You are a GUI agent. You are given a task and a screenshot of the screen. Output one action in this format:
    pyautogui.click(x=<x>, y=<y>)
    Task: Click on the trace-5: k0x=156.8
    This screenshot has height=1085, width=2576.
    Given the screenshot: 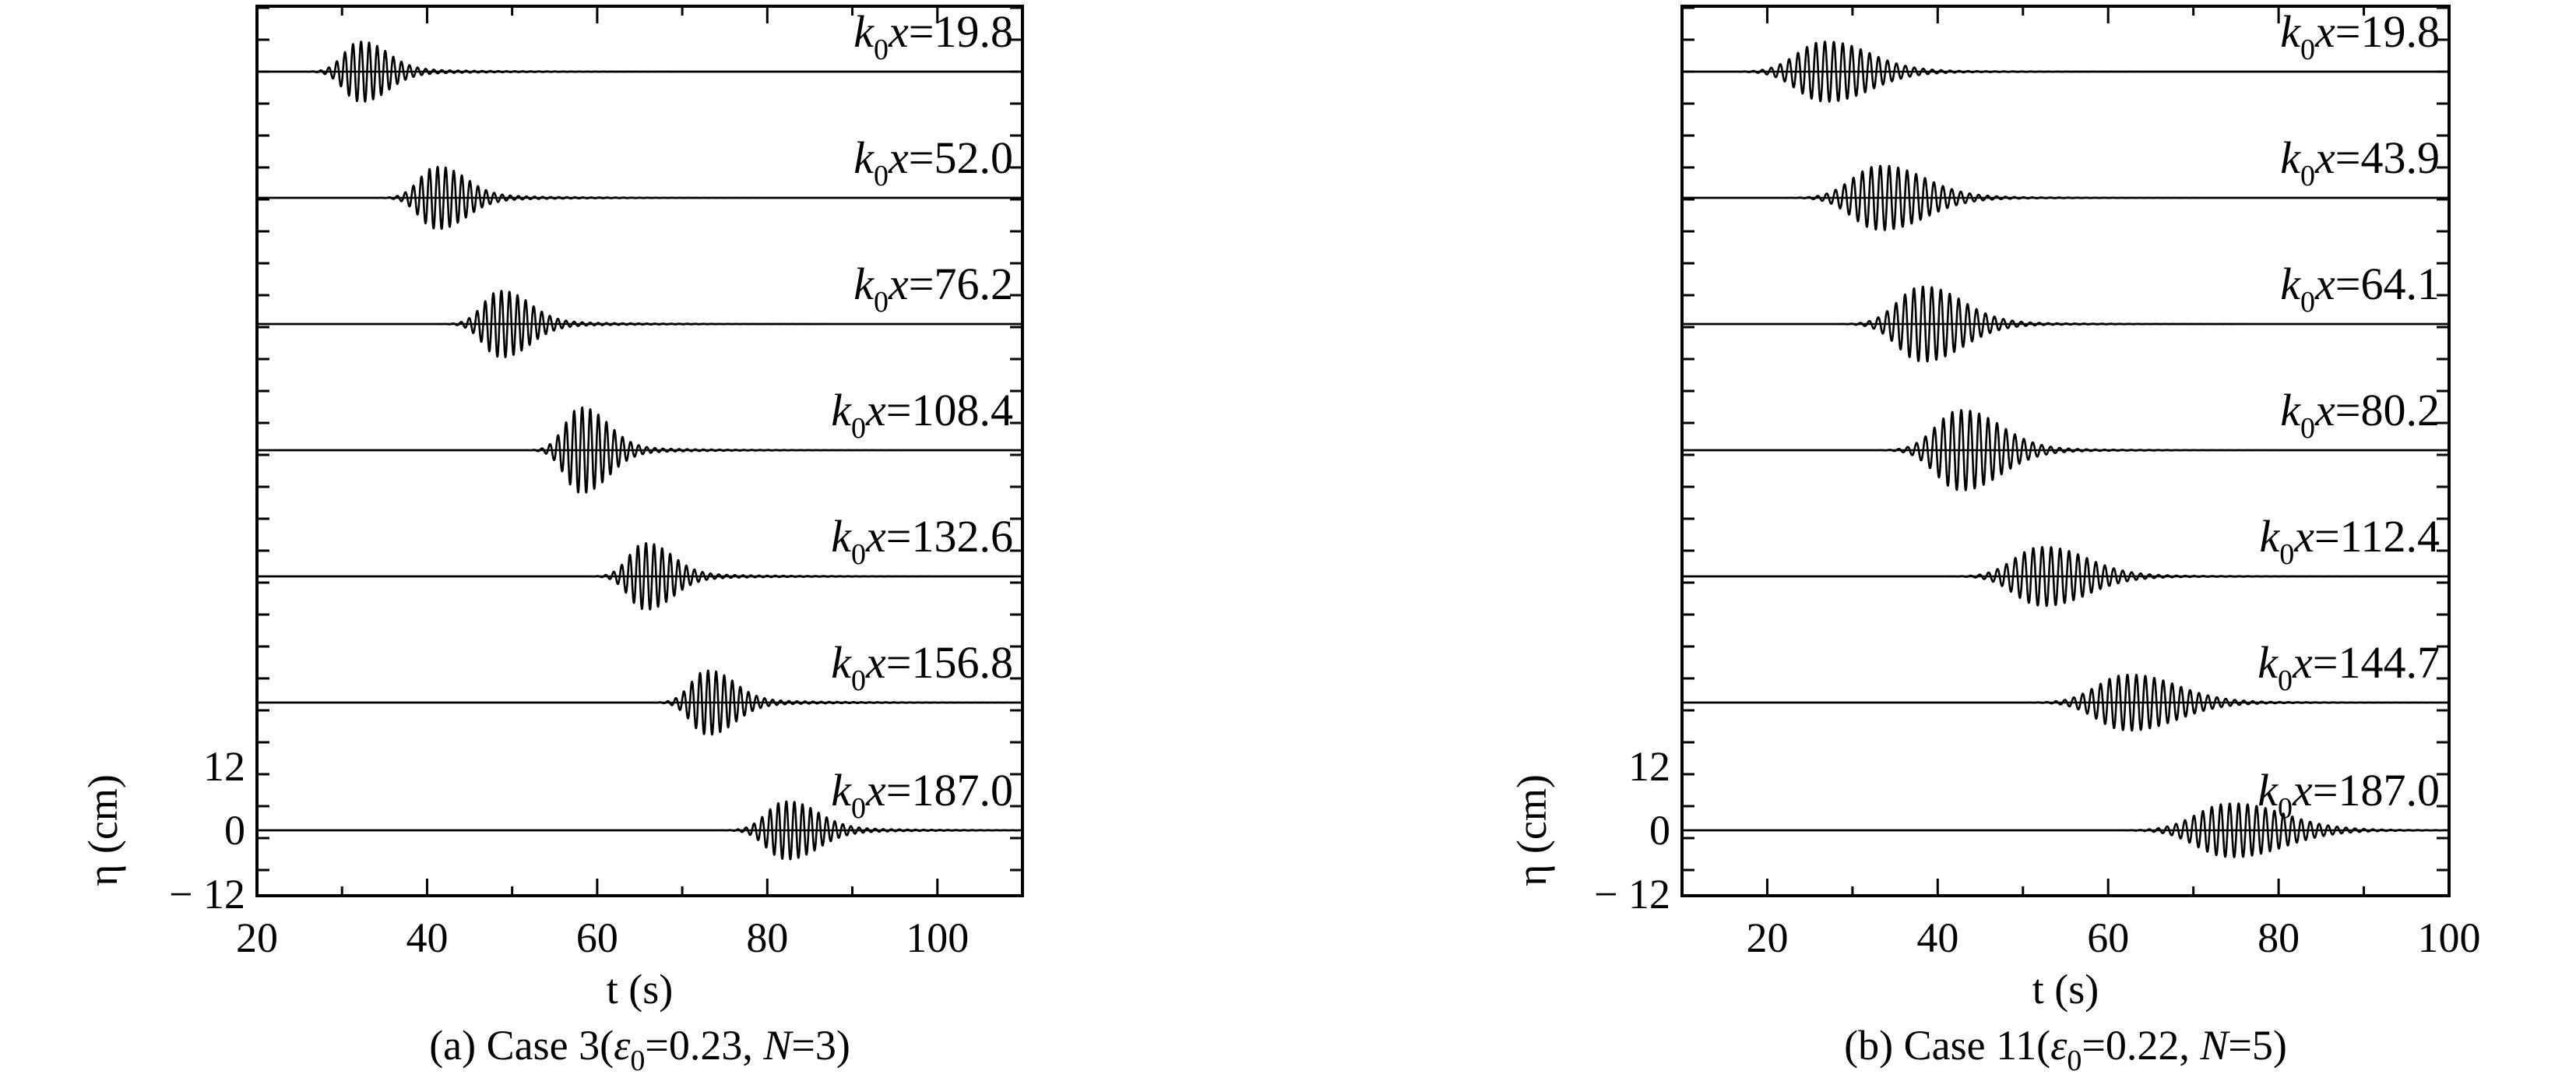 What is the action you would take?
    pyautogui.click(x=639, y=686)
    